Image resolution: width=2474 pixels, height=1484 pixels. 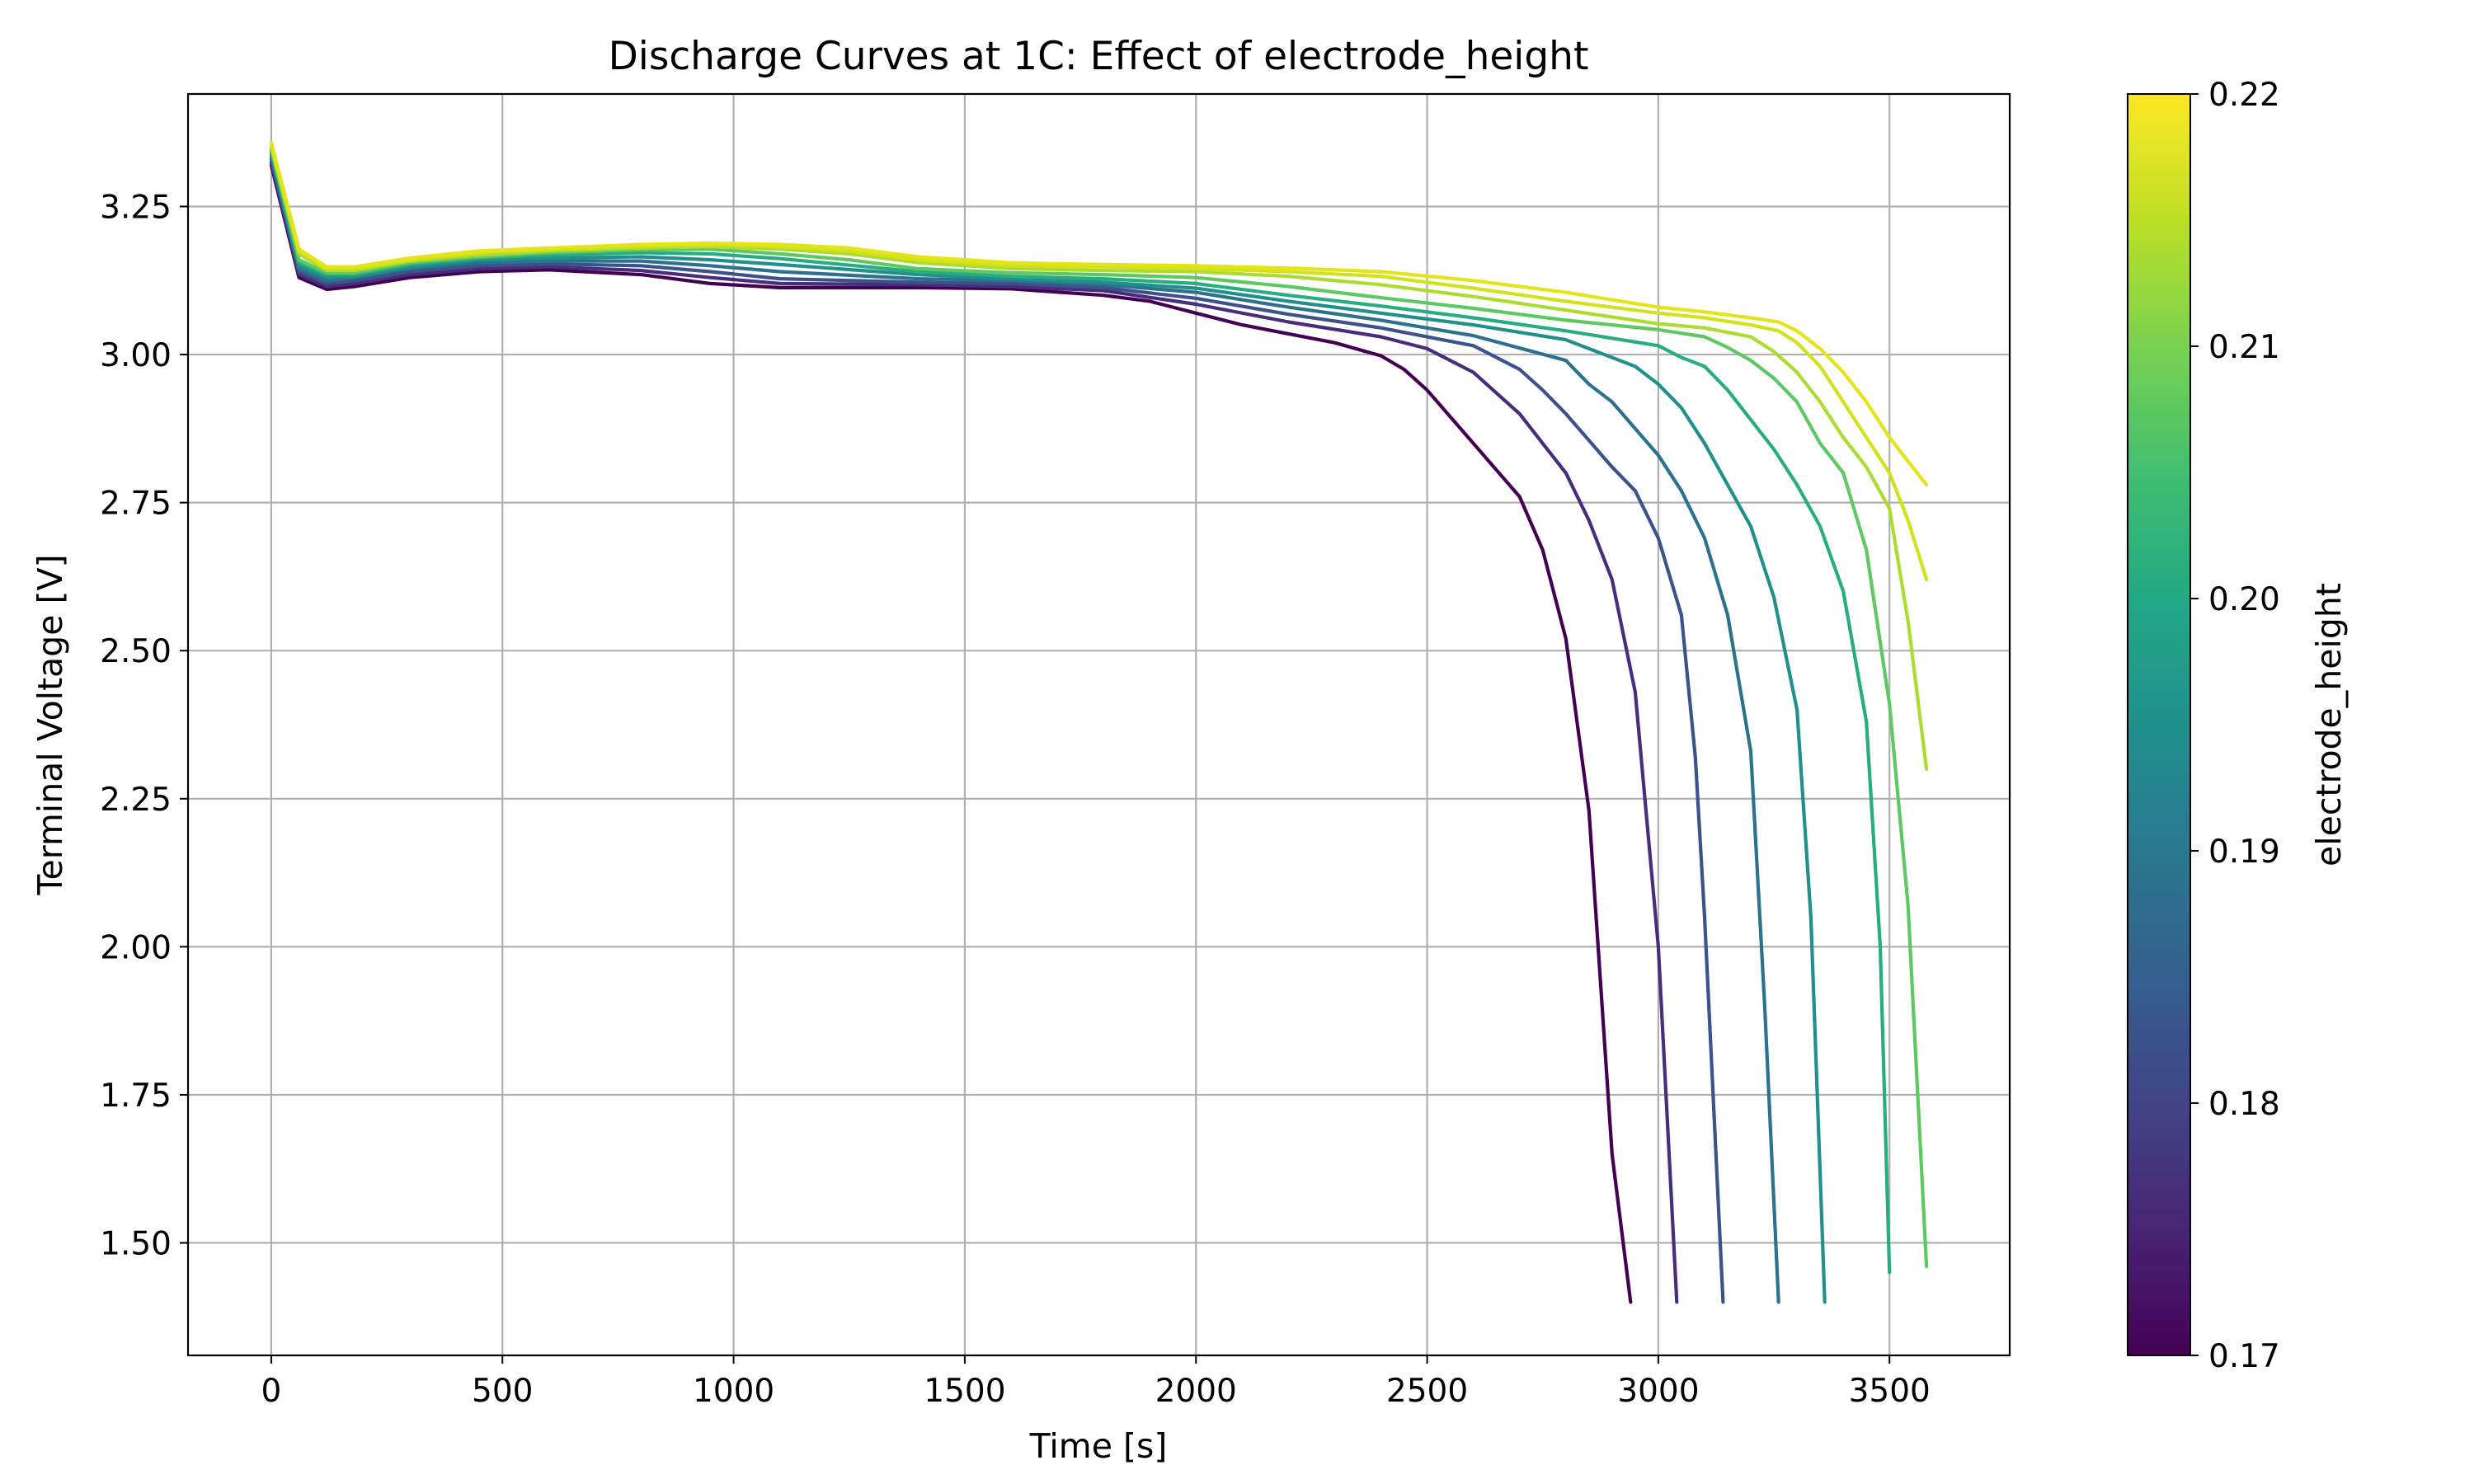 What do you see at coordinates (2159, 724) in the screenshot?
I see `colorbar-gradient` at bounding box center [2159, 724].